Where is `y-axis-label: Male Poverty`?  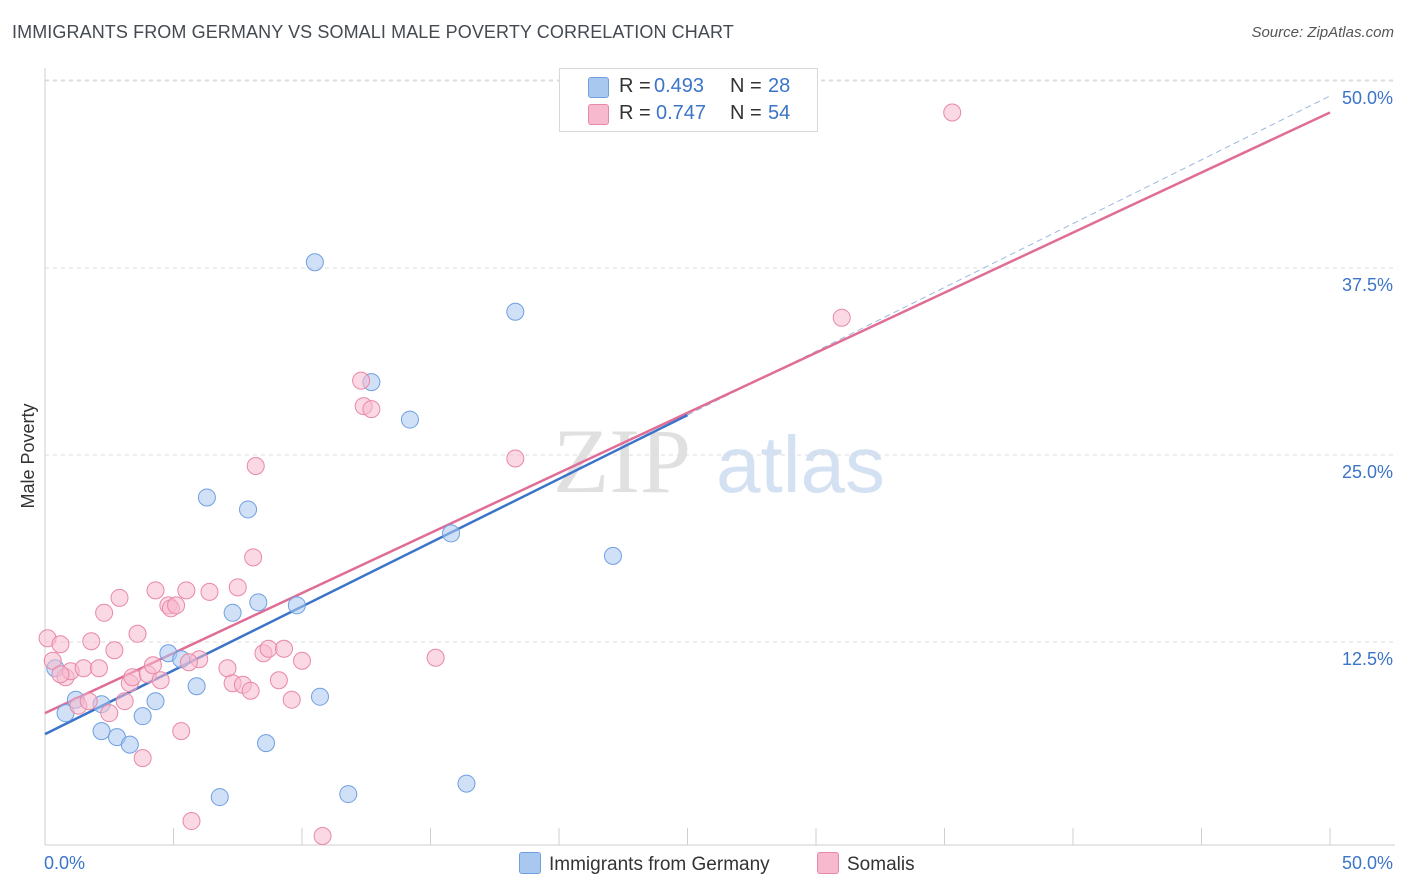 y-axis-label: Male Poverty is located at coordinates (28, 455).